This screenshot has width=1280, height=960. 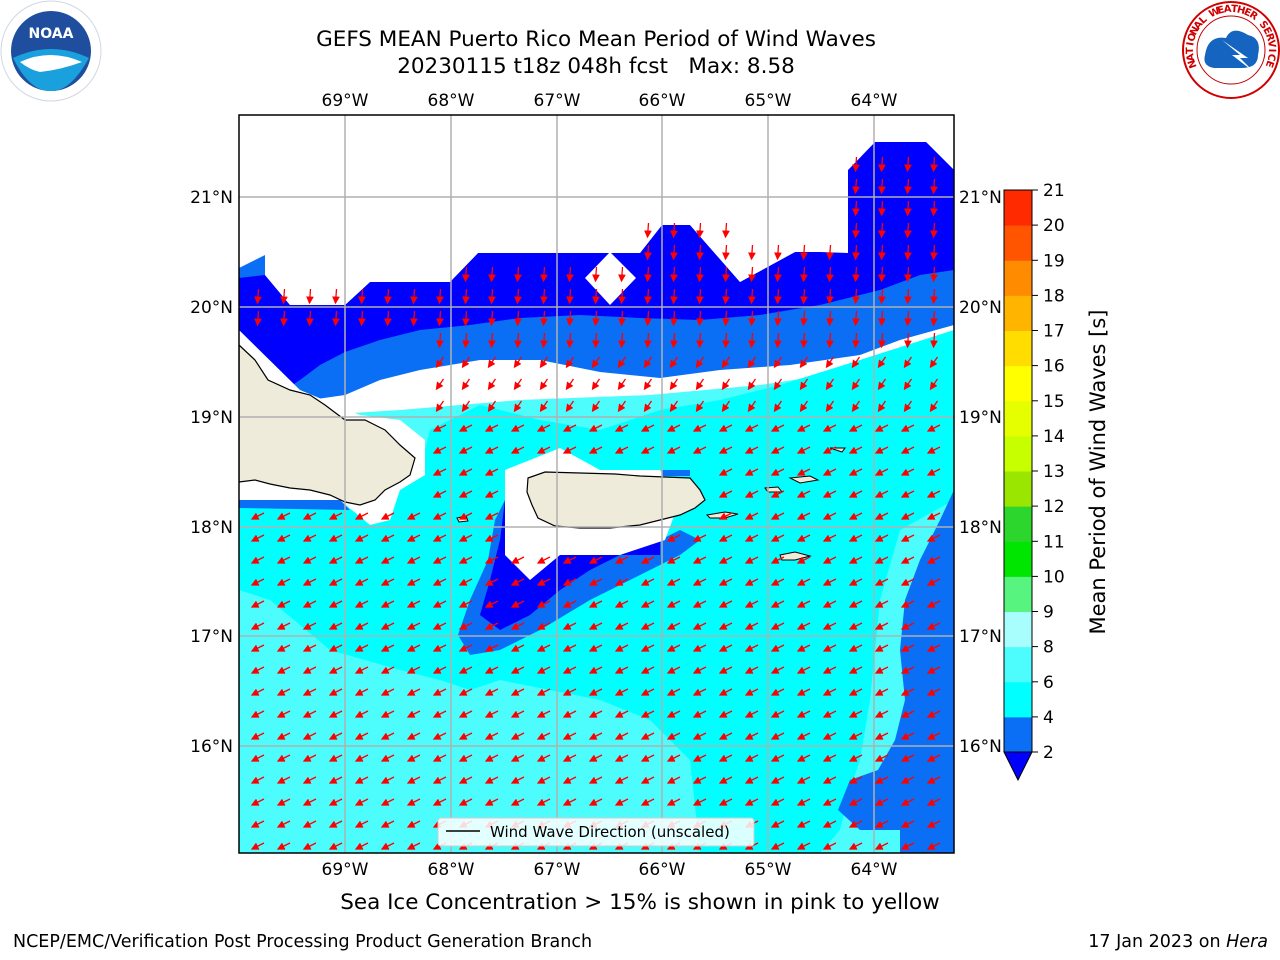 I want to click on hispaniola-land, so click(x=327, y=425).